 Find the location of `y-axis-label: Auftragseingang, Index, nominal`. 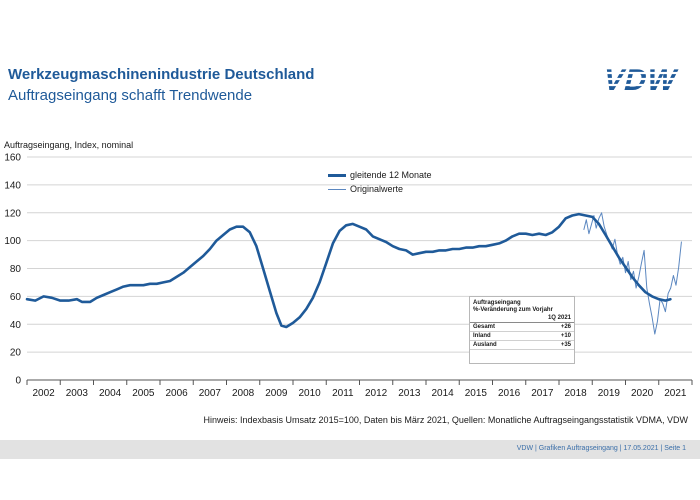

y-axis-label: Auftragseingang, Index, nominal is located at coordinates (69, 145).